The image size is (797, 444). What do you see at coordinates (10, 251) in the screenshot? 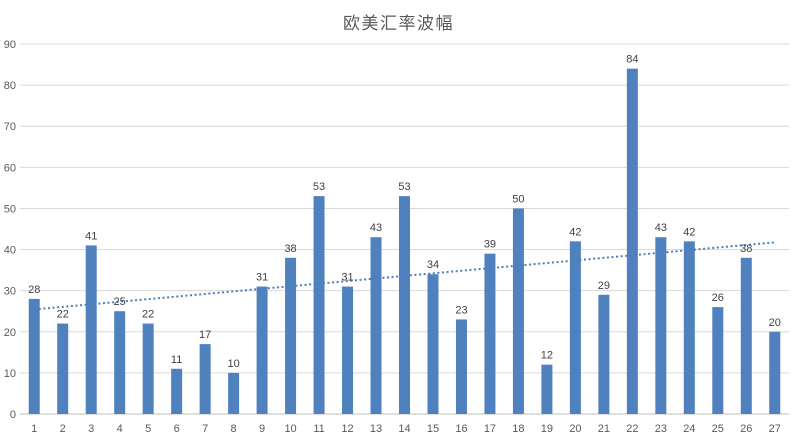
I see `y-axis-tick-label: 40` at bounding box center [10, 251].